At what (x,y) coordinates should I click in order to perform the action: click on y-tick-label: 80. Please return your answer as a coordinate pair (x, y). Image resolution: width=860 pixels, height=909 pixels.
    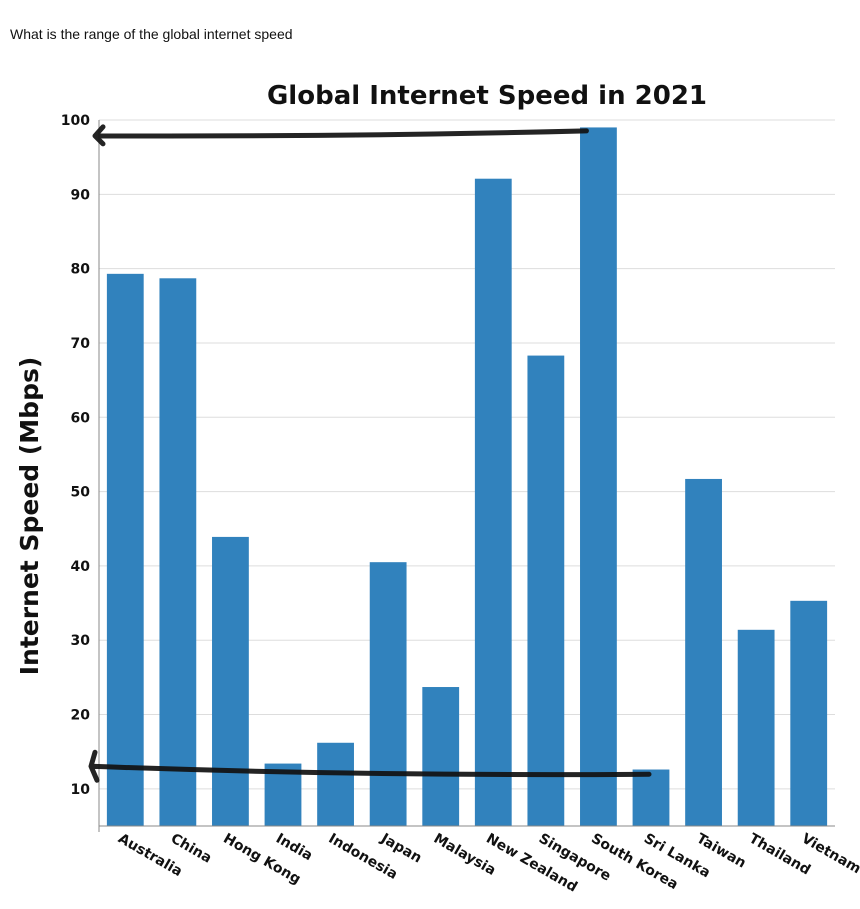
    Looking at the image, I should click on (81, 270).